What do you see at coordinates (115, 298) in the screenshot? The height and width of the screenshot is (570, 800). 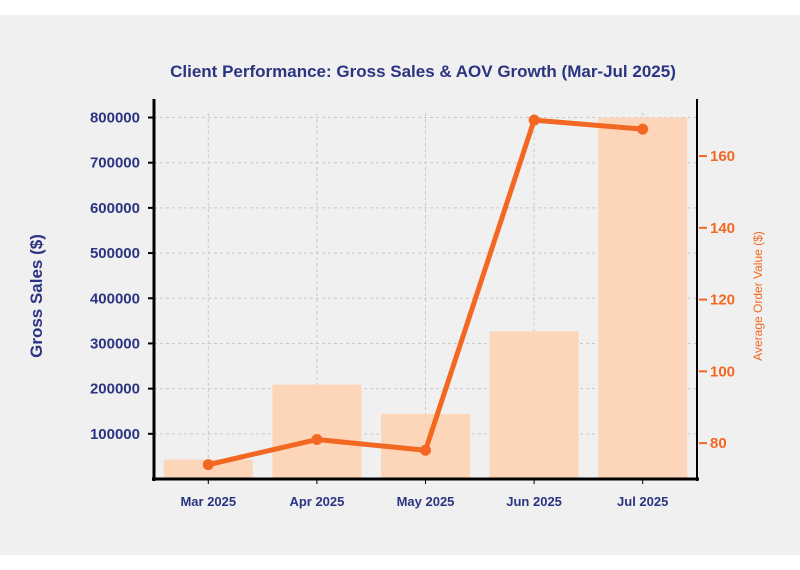 I see `left-tick-label: 400000` at bounding box center [115, 298].